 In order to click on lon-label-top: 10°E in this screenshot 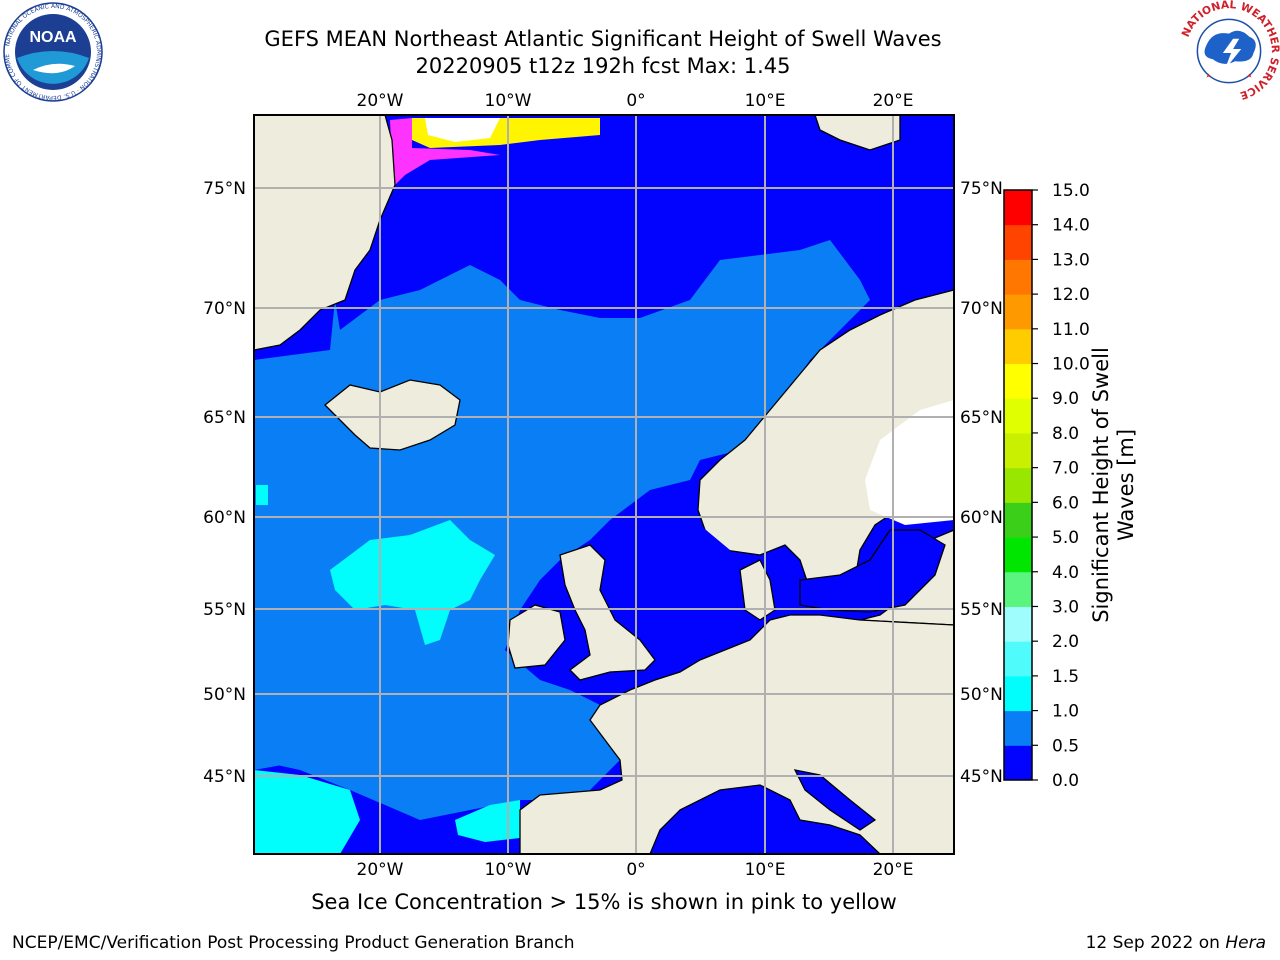, I will do `click(765, 101)`.